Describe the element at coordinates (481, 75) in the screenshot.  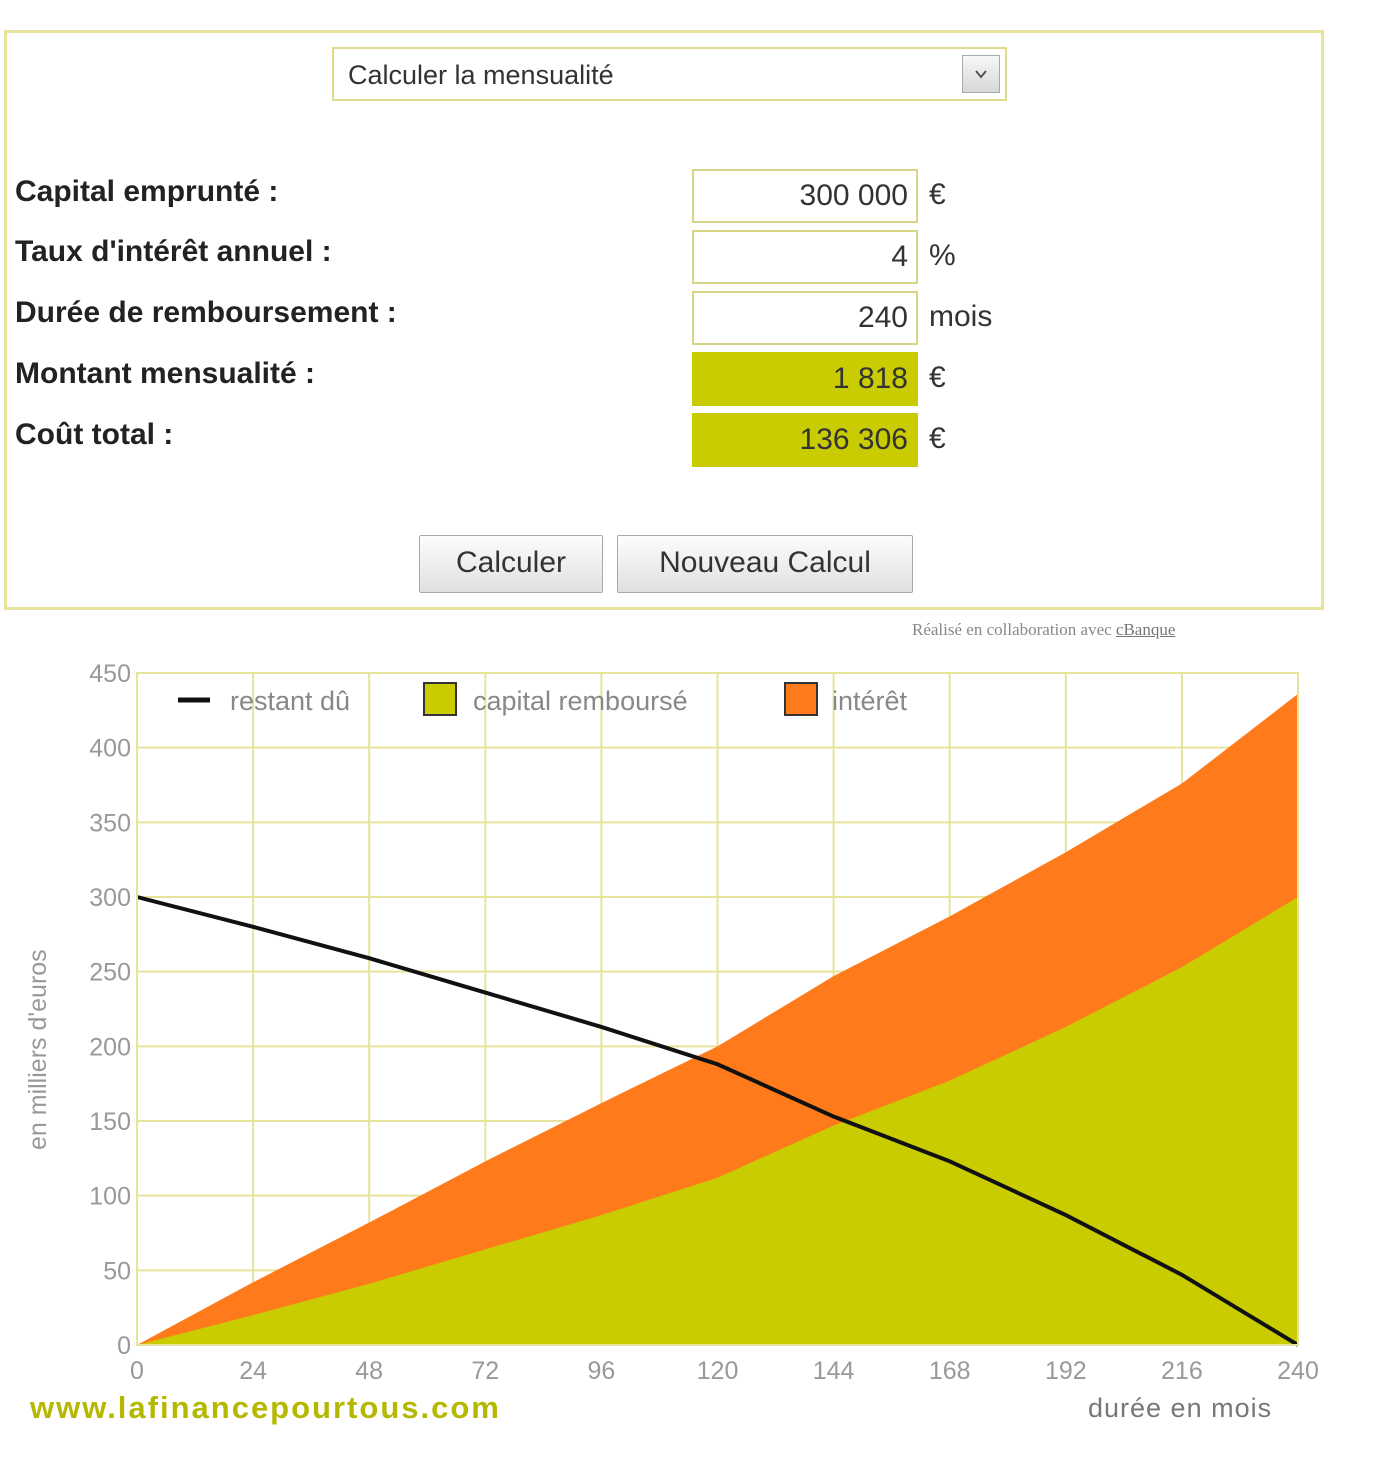
I see `selected-mode-text: Calculer la mensualité` at that location.